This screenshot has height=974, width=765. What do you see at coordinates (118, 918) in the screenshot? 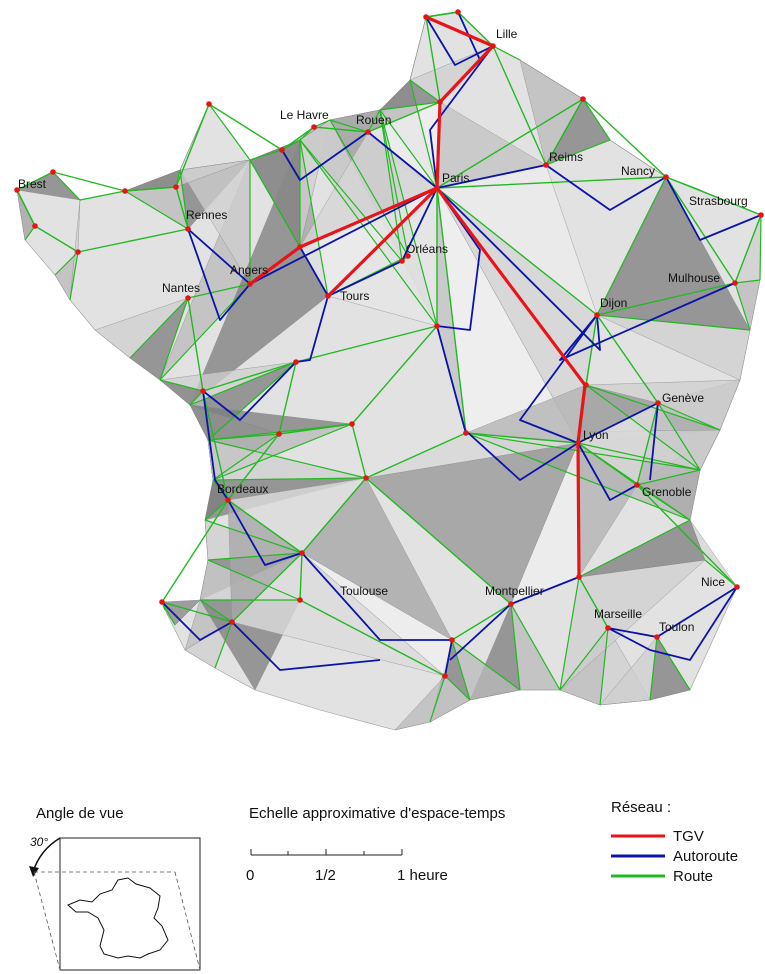
I see `france-outline-mini` at bounding box center [118, 918].